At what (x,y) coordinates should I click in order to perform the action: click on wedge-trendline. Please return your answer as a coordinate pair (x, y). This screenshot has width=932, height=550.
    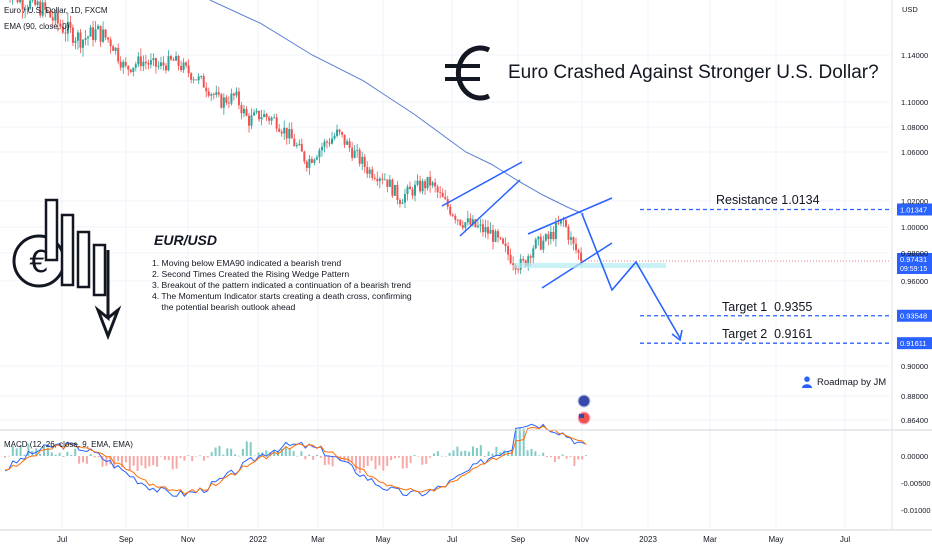
    Looking at the image, I should click on (570, 216).